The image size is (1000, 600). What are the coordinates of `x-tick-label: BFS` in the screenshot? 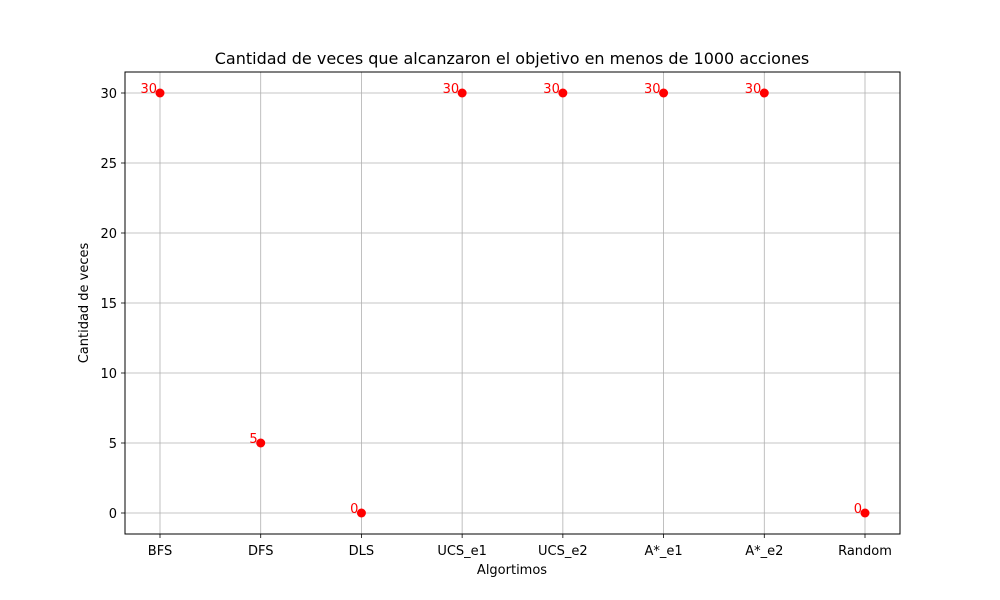 It's located at (160, 551).